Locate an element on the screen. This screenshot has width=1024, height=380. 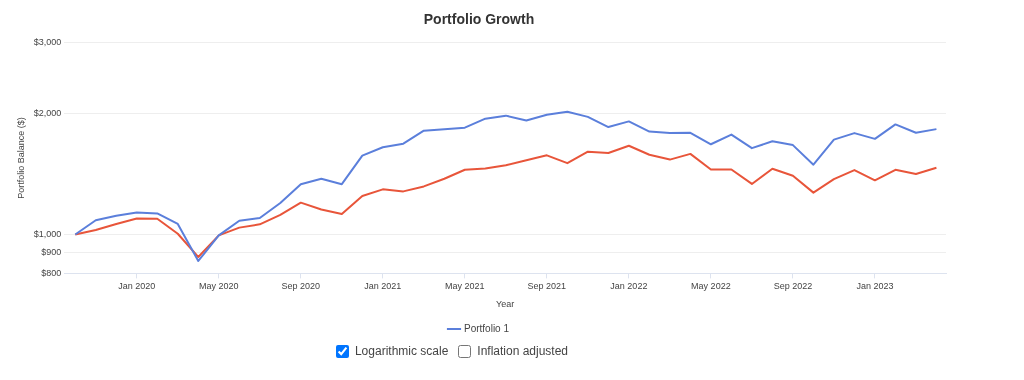
x-tick-label: Jan 2020 is located at coordinates (137, 286).